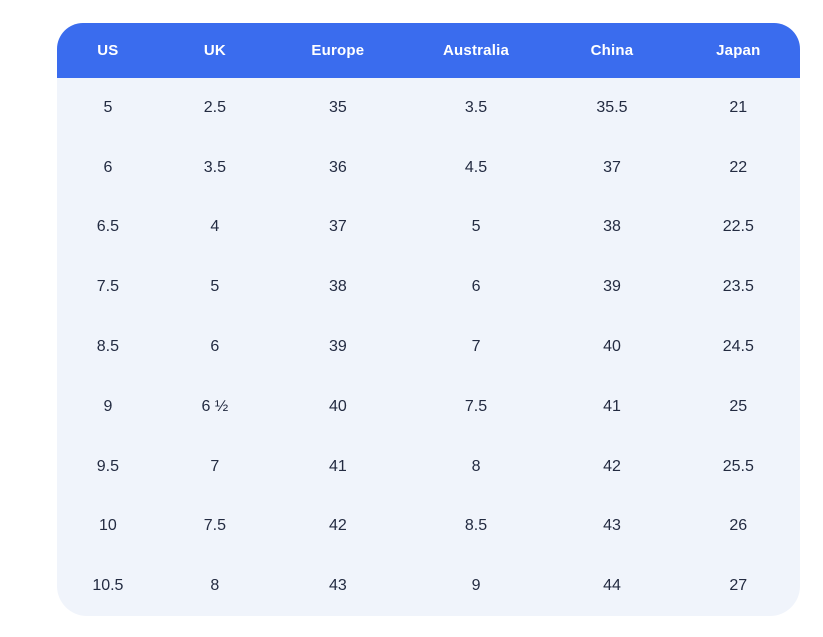 The width and height of the screenshot is (823, 637). I want to click on table-row: 8.5 6 39 7 40 24.5, so click(428, 347).